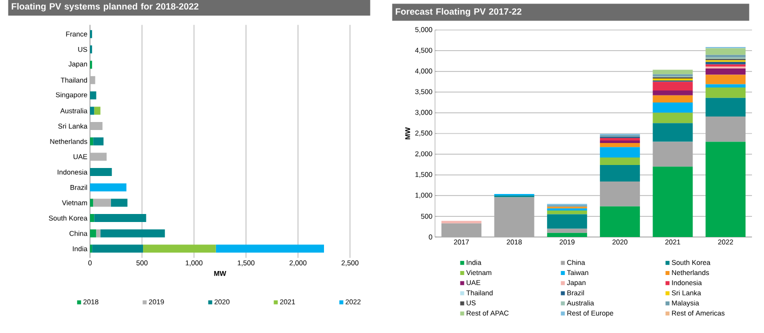 Image resolution: width=764 pixels, height=333 pixels. Describe the element at coordinates (459, 12) in the screenshot. I see `chart-title: Forecast Floating PV 2017-22` at that location.